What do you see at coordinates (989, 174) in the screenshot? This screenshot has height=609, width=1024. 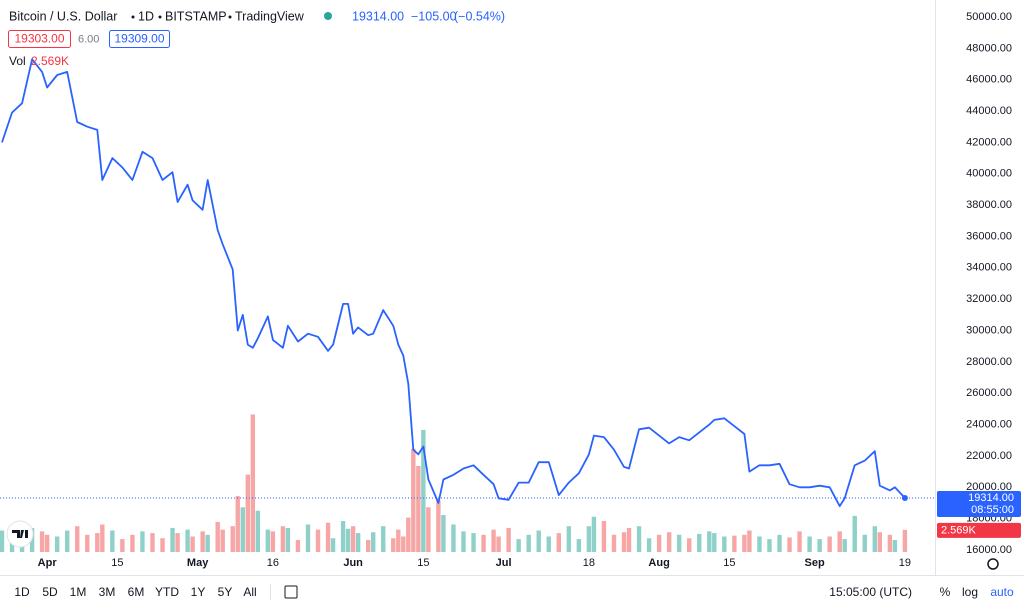 I see `y-tick-label: 40000.00` at bounding box center [989, 174].